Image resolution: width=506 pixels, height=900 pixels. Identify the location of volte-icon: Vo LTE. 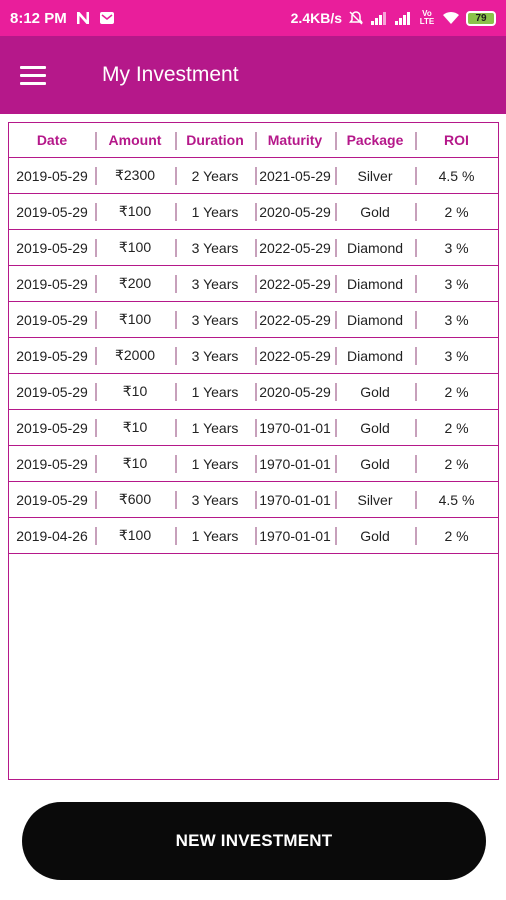
(427, 17).